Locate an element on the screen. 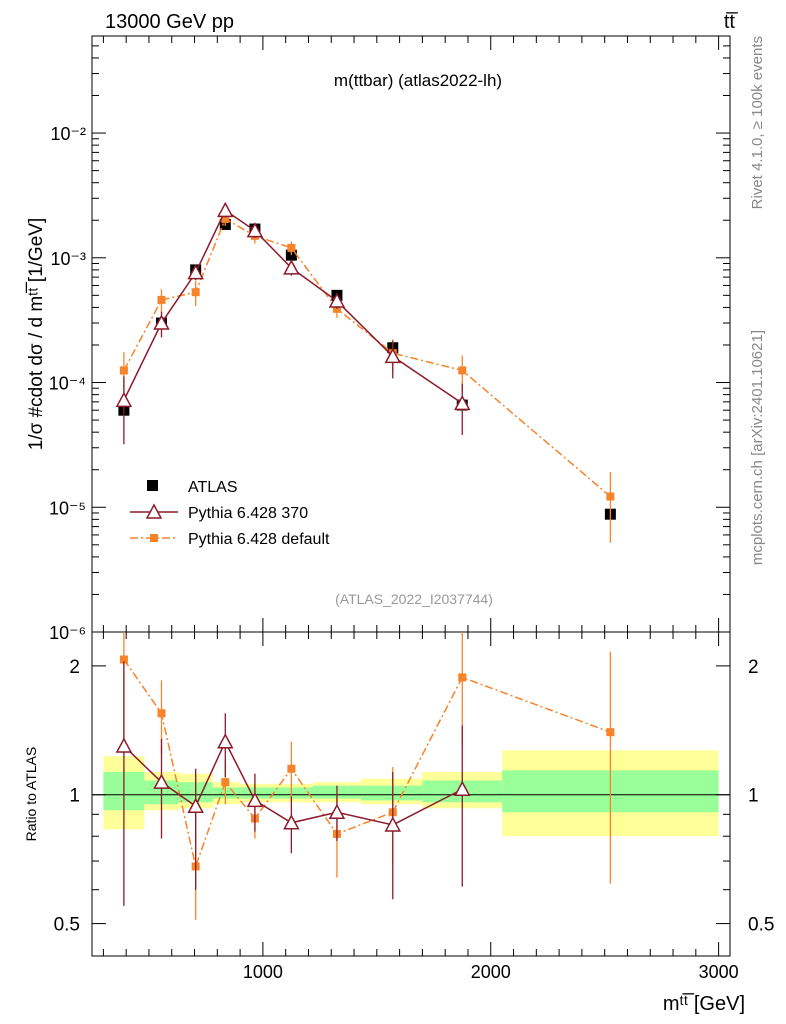 Image resolution: width=786 pixels, height=1024 pixels. x-axis-label: mᵗᵗ̅ [GeV] is located at coordinates (704, 1003).